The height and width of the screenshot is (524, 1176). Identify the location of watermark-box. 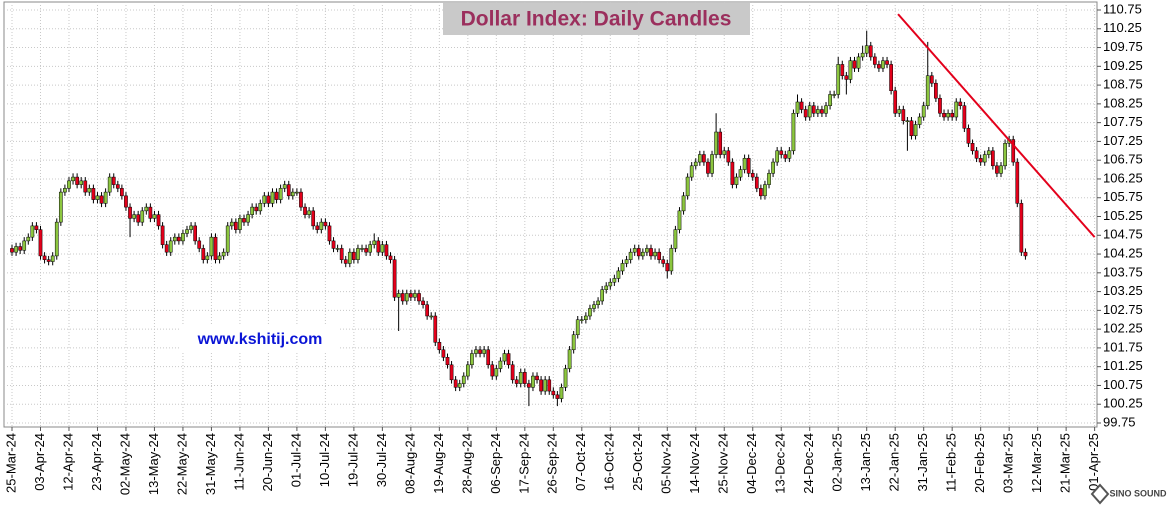
(260, 339).